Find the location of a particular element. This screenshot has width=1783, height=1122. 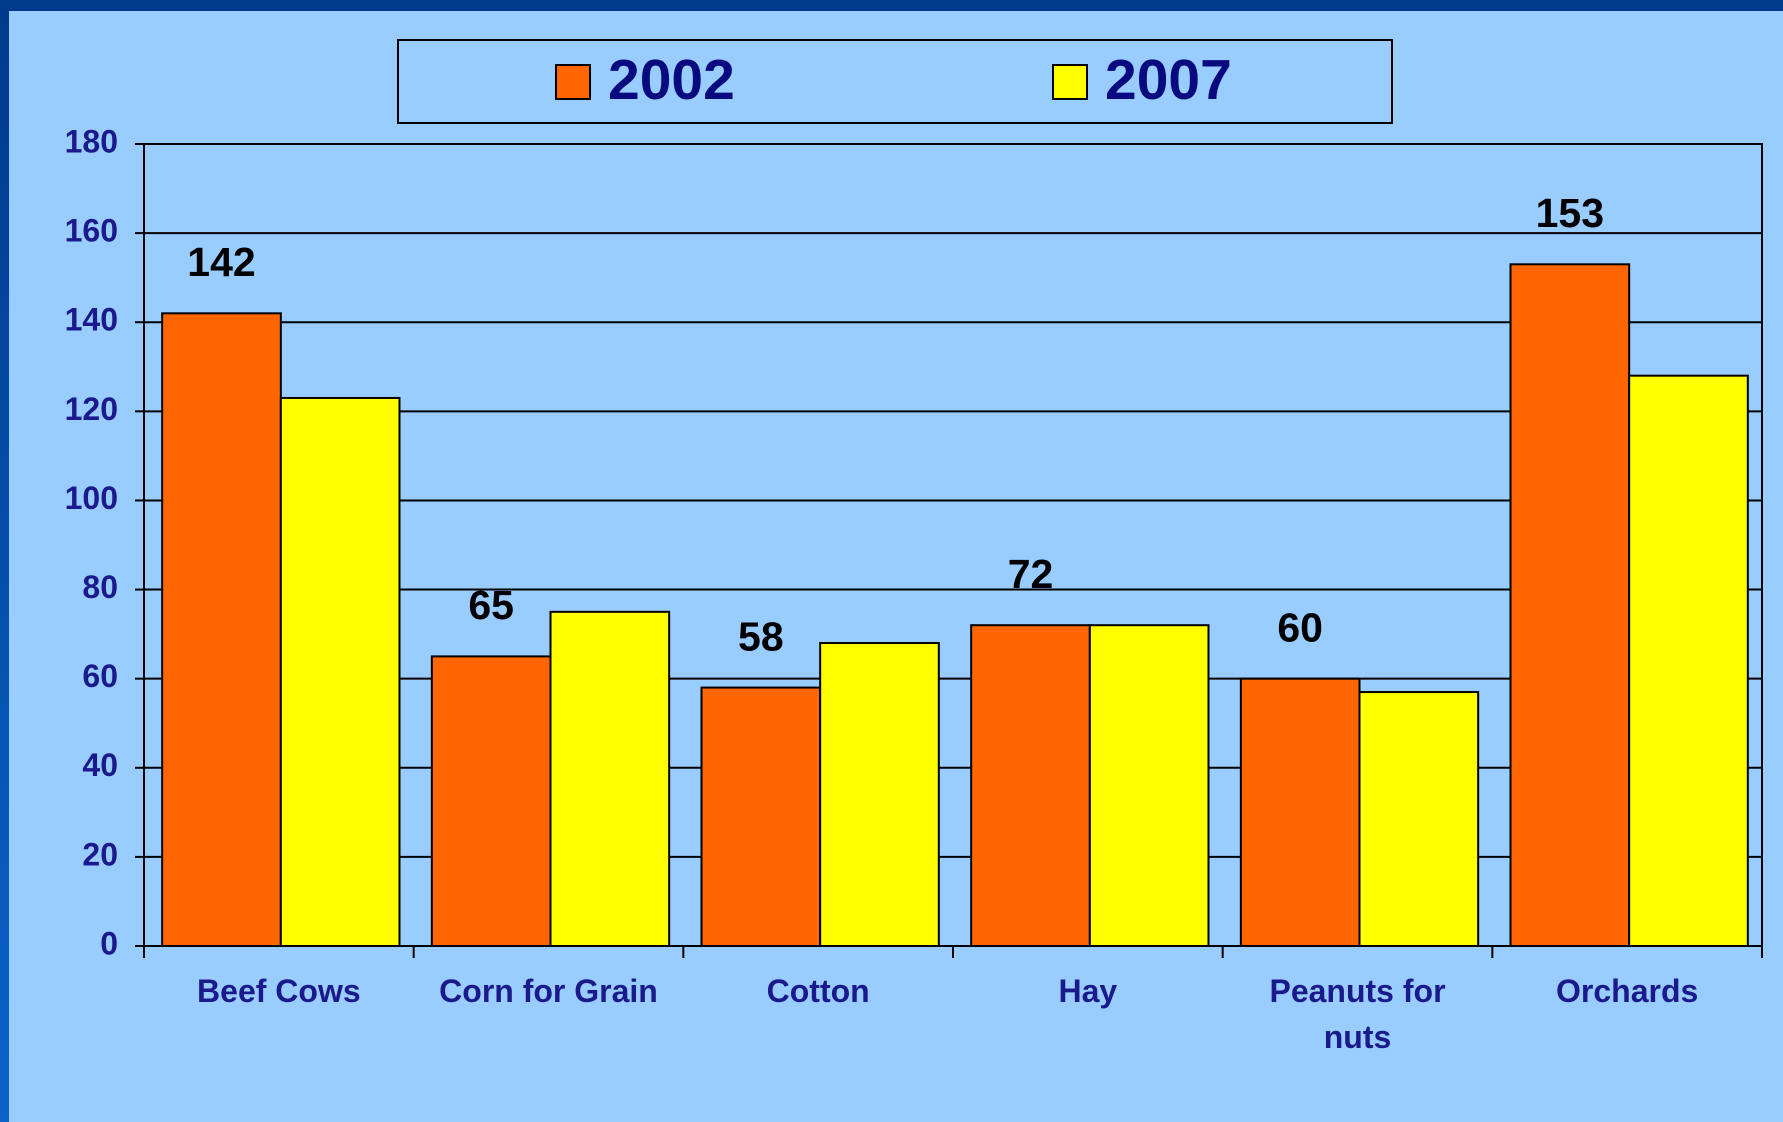

x-tick-label: Hay is located at coordinates (1088, 991).